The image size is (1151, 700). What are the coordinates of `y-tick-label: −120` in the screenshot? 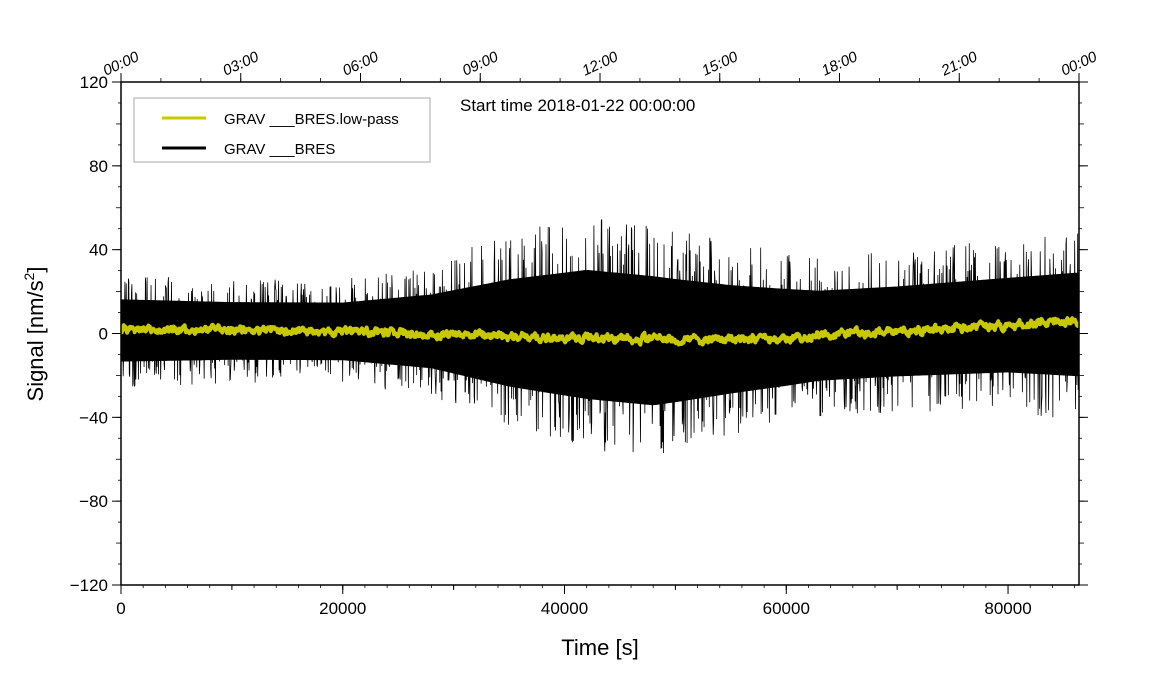 It's located at (89, 585).